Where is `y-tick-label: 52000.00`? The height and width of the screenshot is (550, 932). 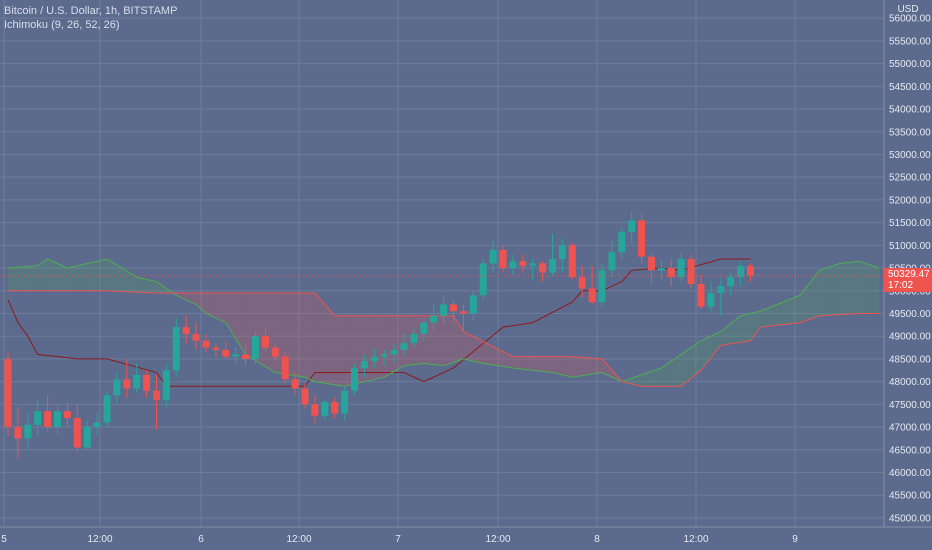 y-tick-label: 52000.00 is located at coordinates (910, 200).